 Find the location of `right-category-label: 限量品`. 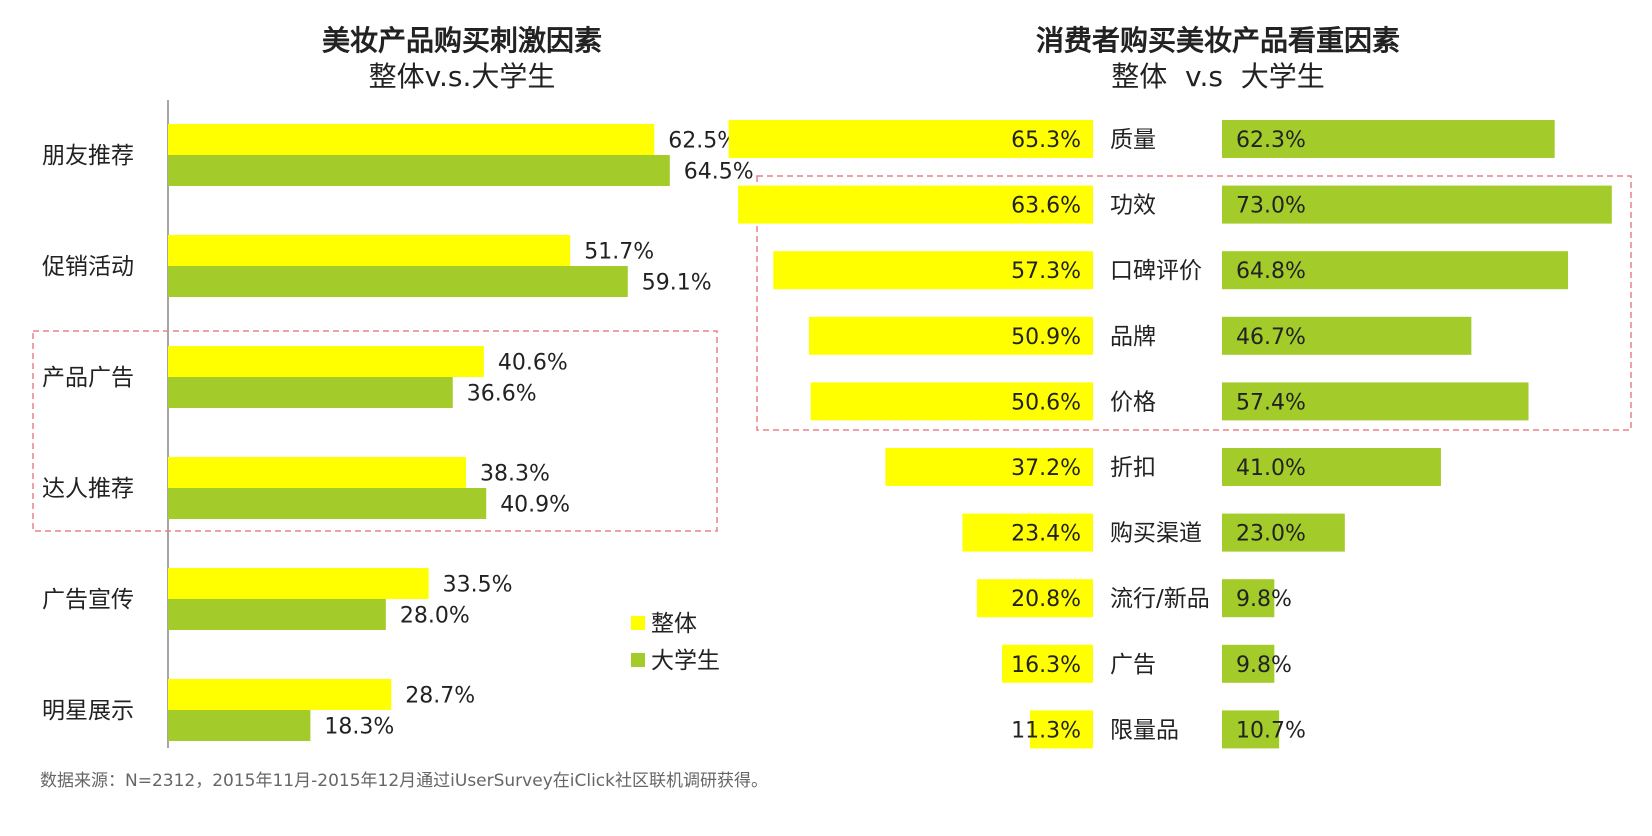

right-category-label: 限量品 is located at coordinates (1144, 730).